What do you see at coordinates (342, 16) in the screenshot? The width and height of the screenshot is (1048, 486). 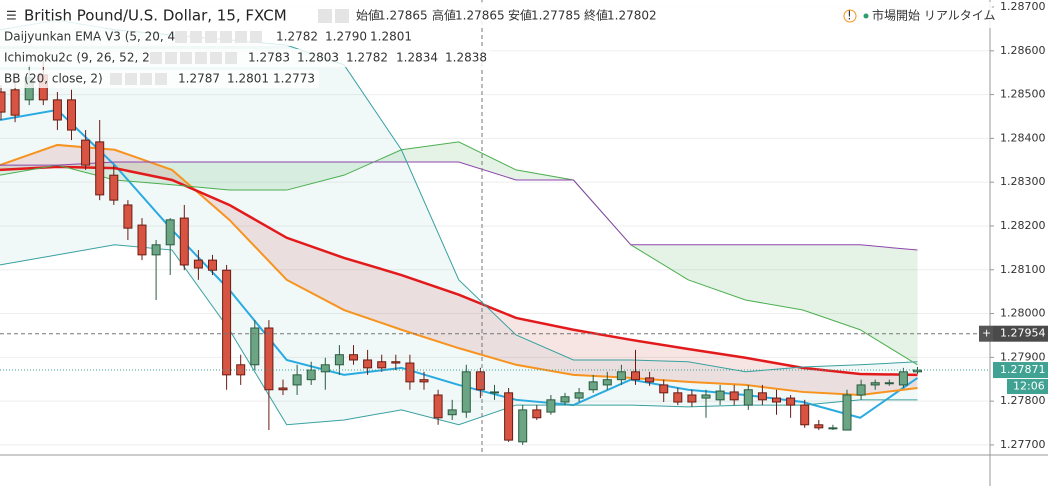 I see `settings-icon` at bounding box center [342, 16].